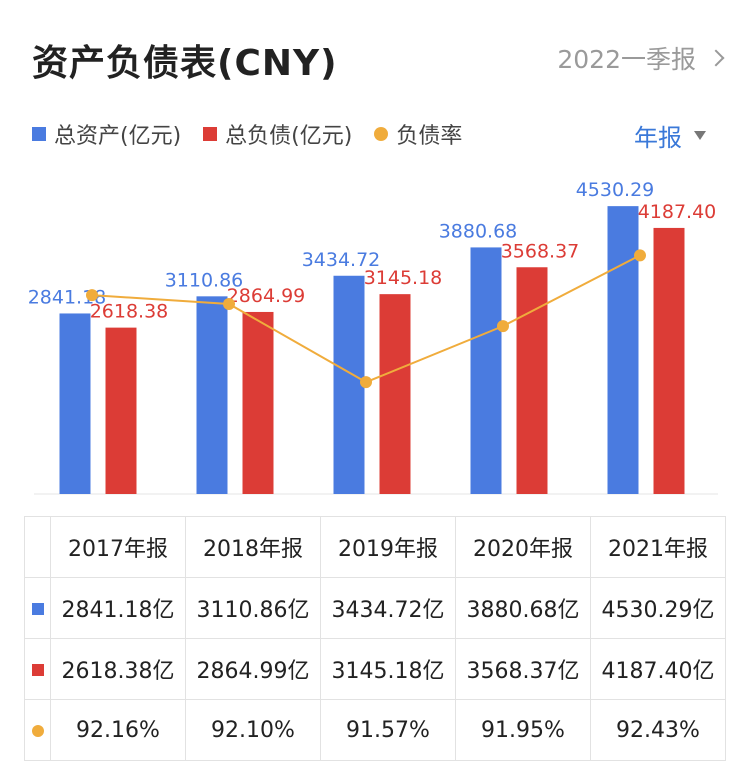  I want to click on assets-data-label: 2841.18, so click(67, 297).